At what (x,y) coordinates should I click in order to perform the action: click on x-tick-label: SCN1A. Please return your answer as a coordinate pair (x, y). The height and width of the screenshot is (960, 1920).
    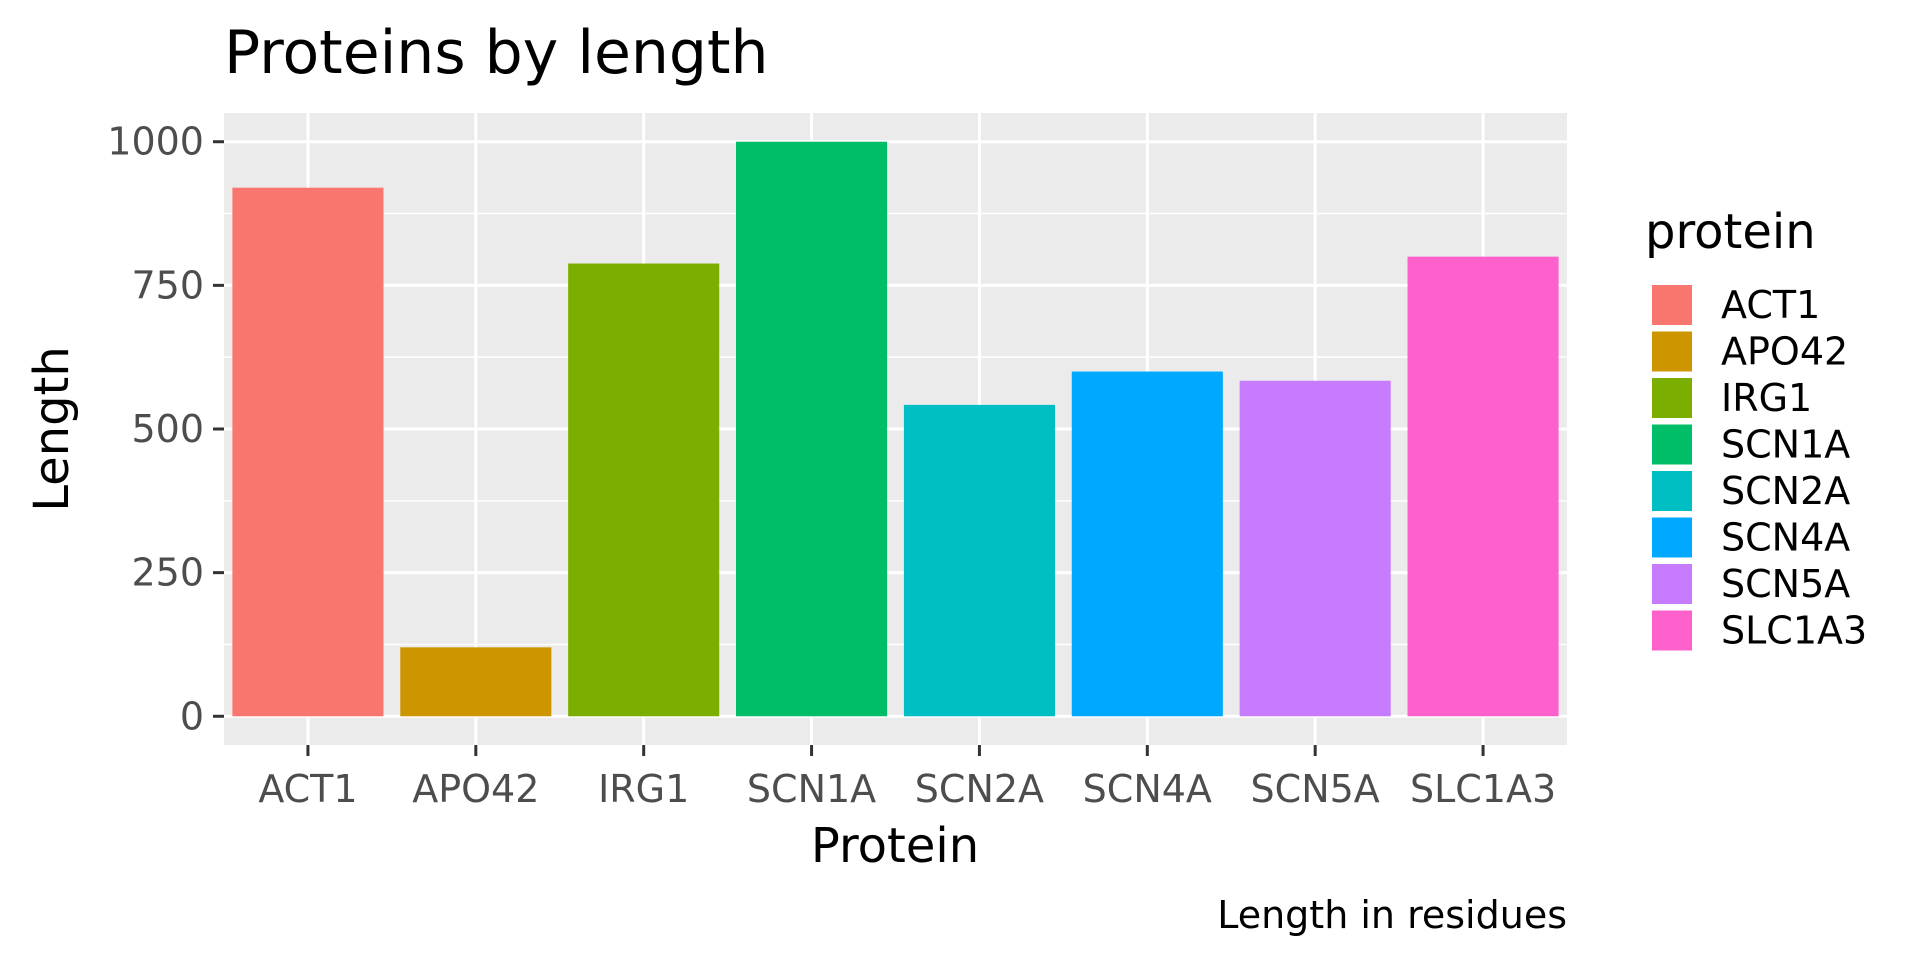
    Looking at the image, I should click on (811, 789).